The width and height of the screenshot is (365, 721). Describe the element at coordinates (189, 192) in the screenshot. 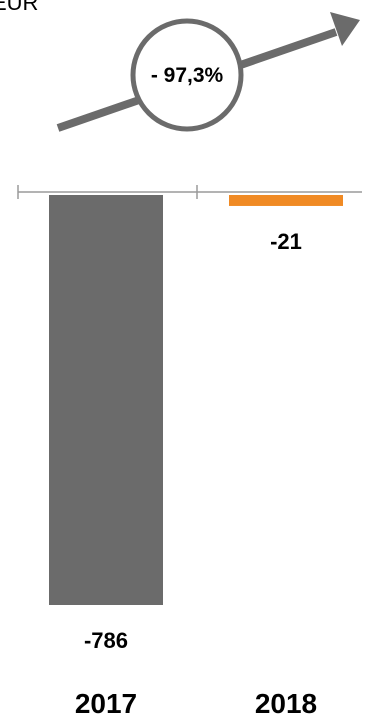

I see `x-axis` at that location.